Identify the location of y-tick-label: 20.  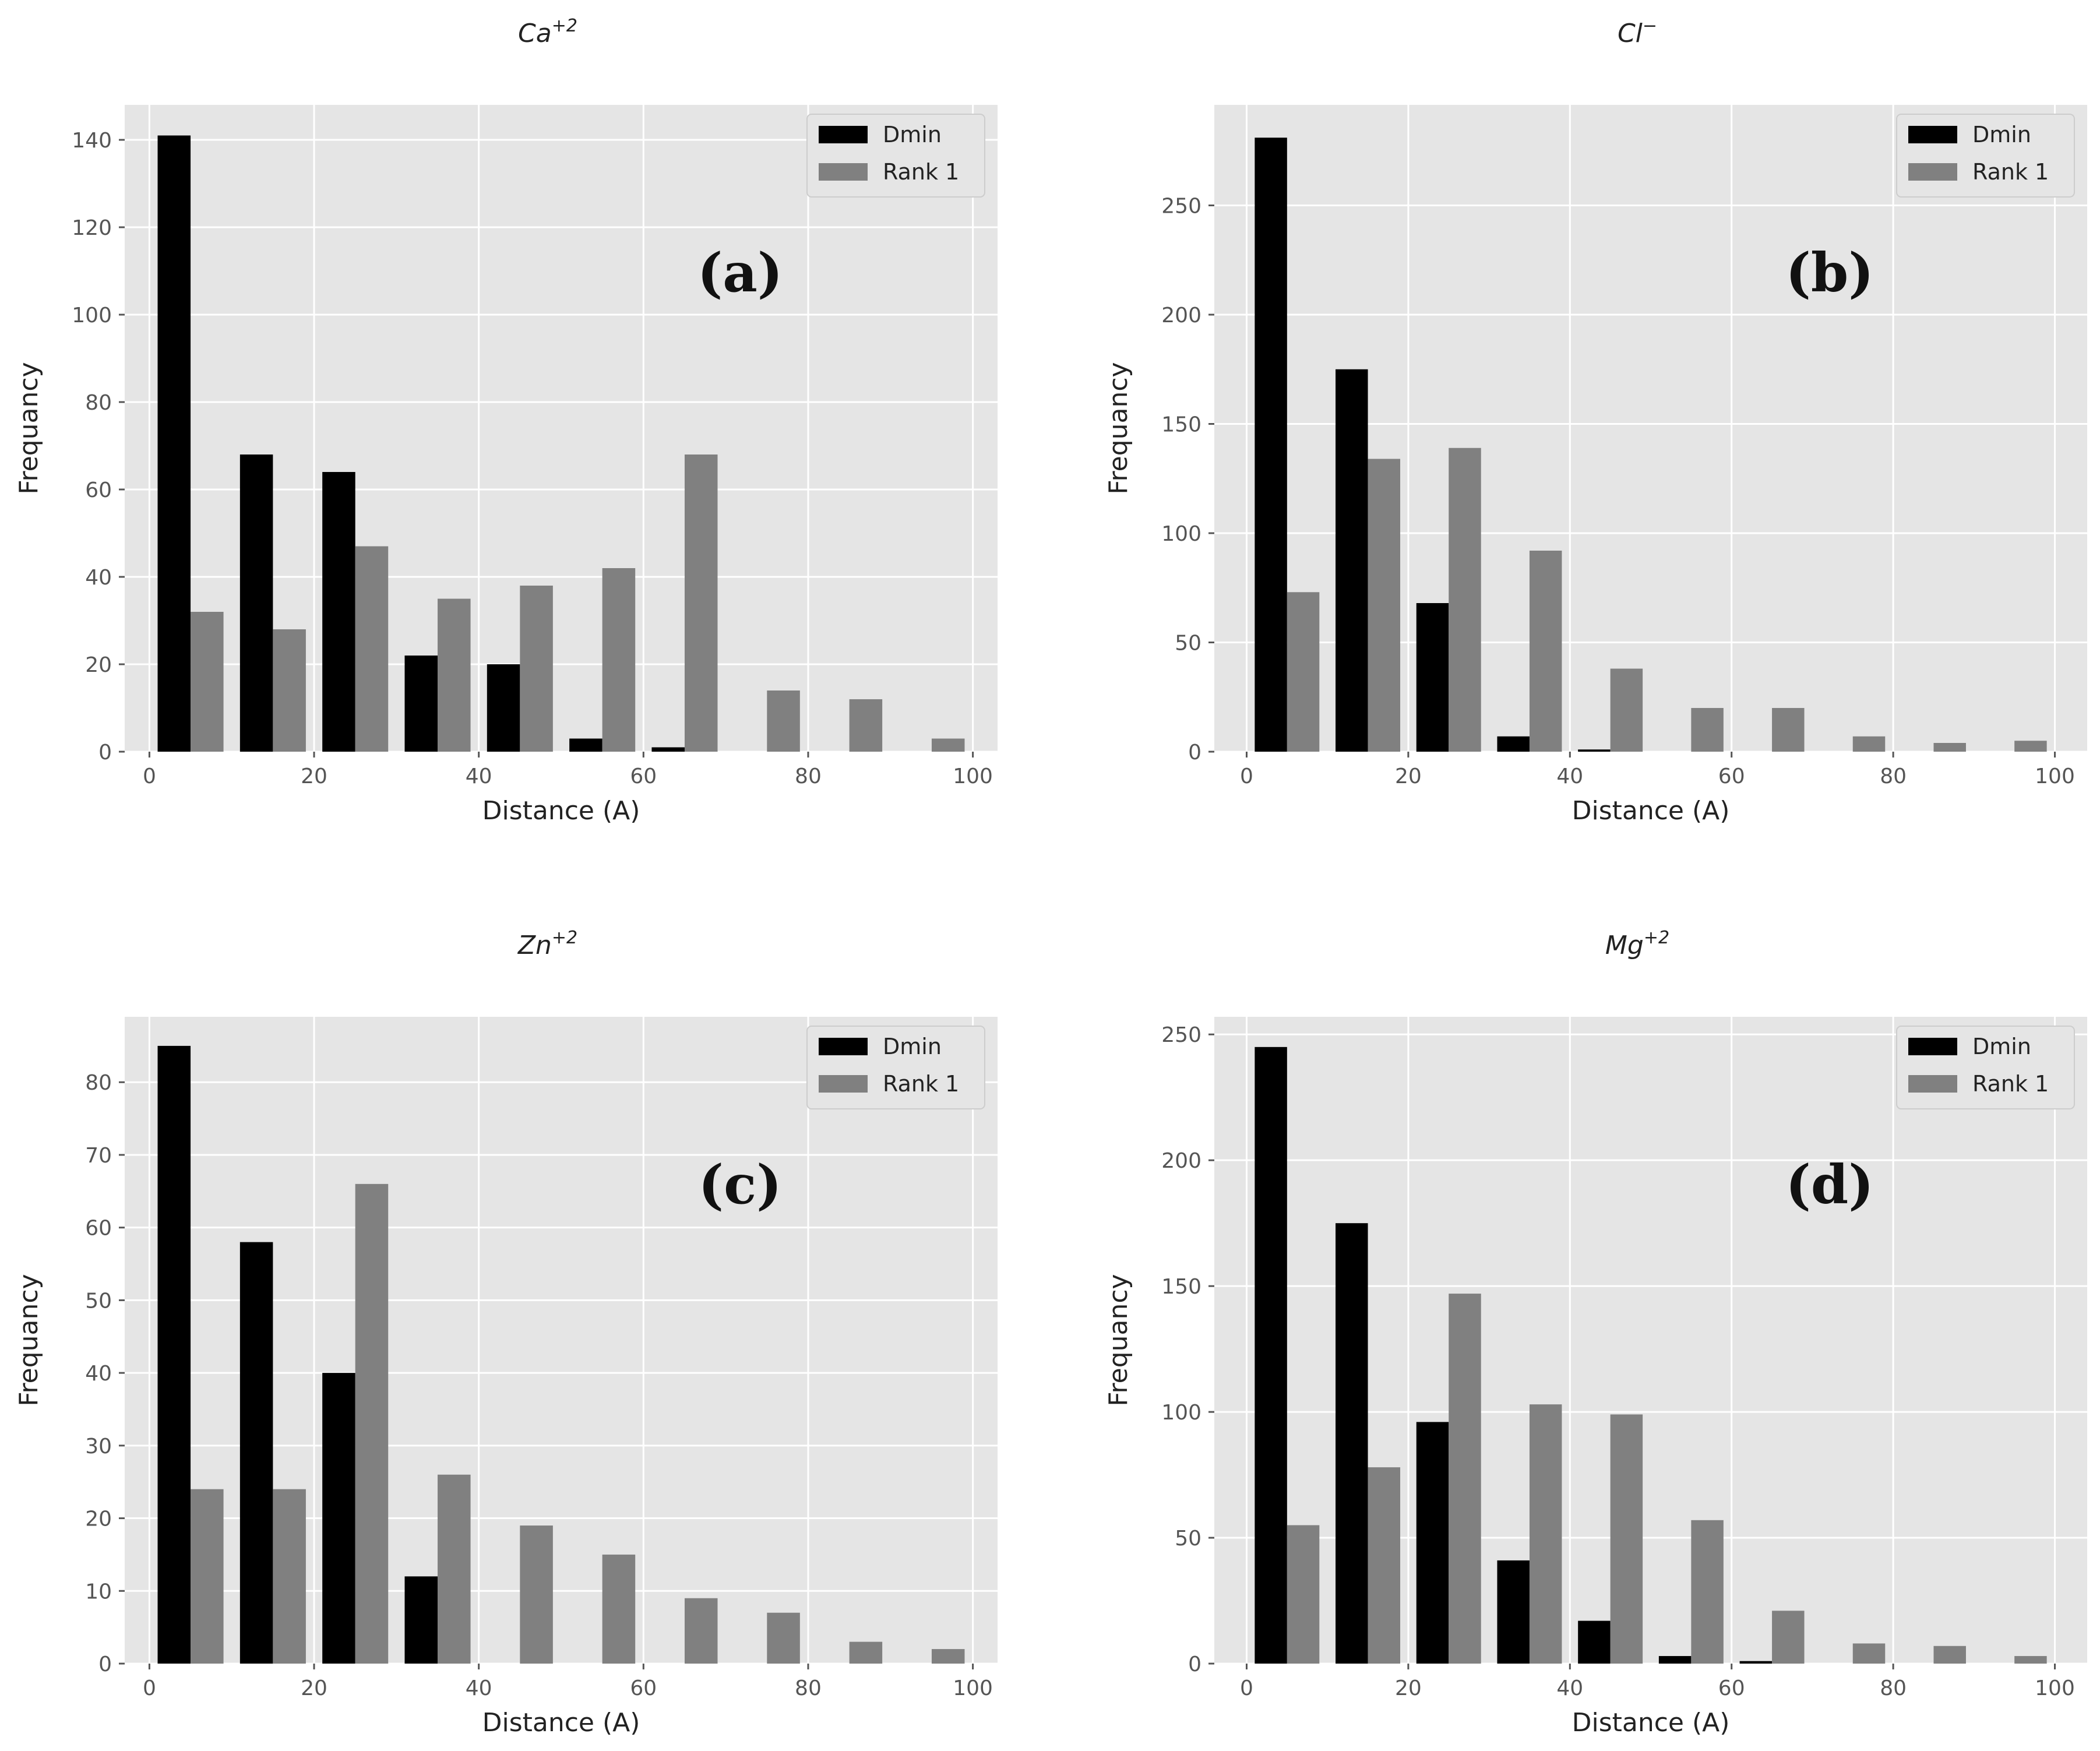
(98, 665).